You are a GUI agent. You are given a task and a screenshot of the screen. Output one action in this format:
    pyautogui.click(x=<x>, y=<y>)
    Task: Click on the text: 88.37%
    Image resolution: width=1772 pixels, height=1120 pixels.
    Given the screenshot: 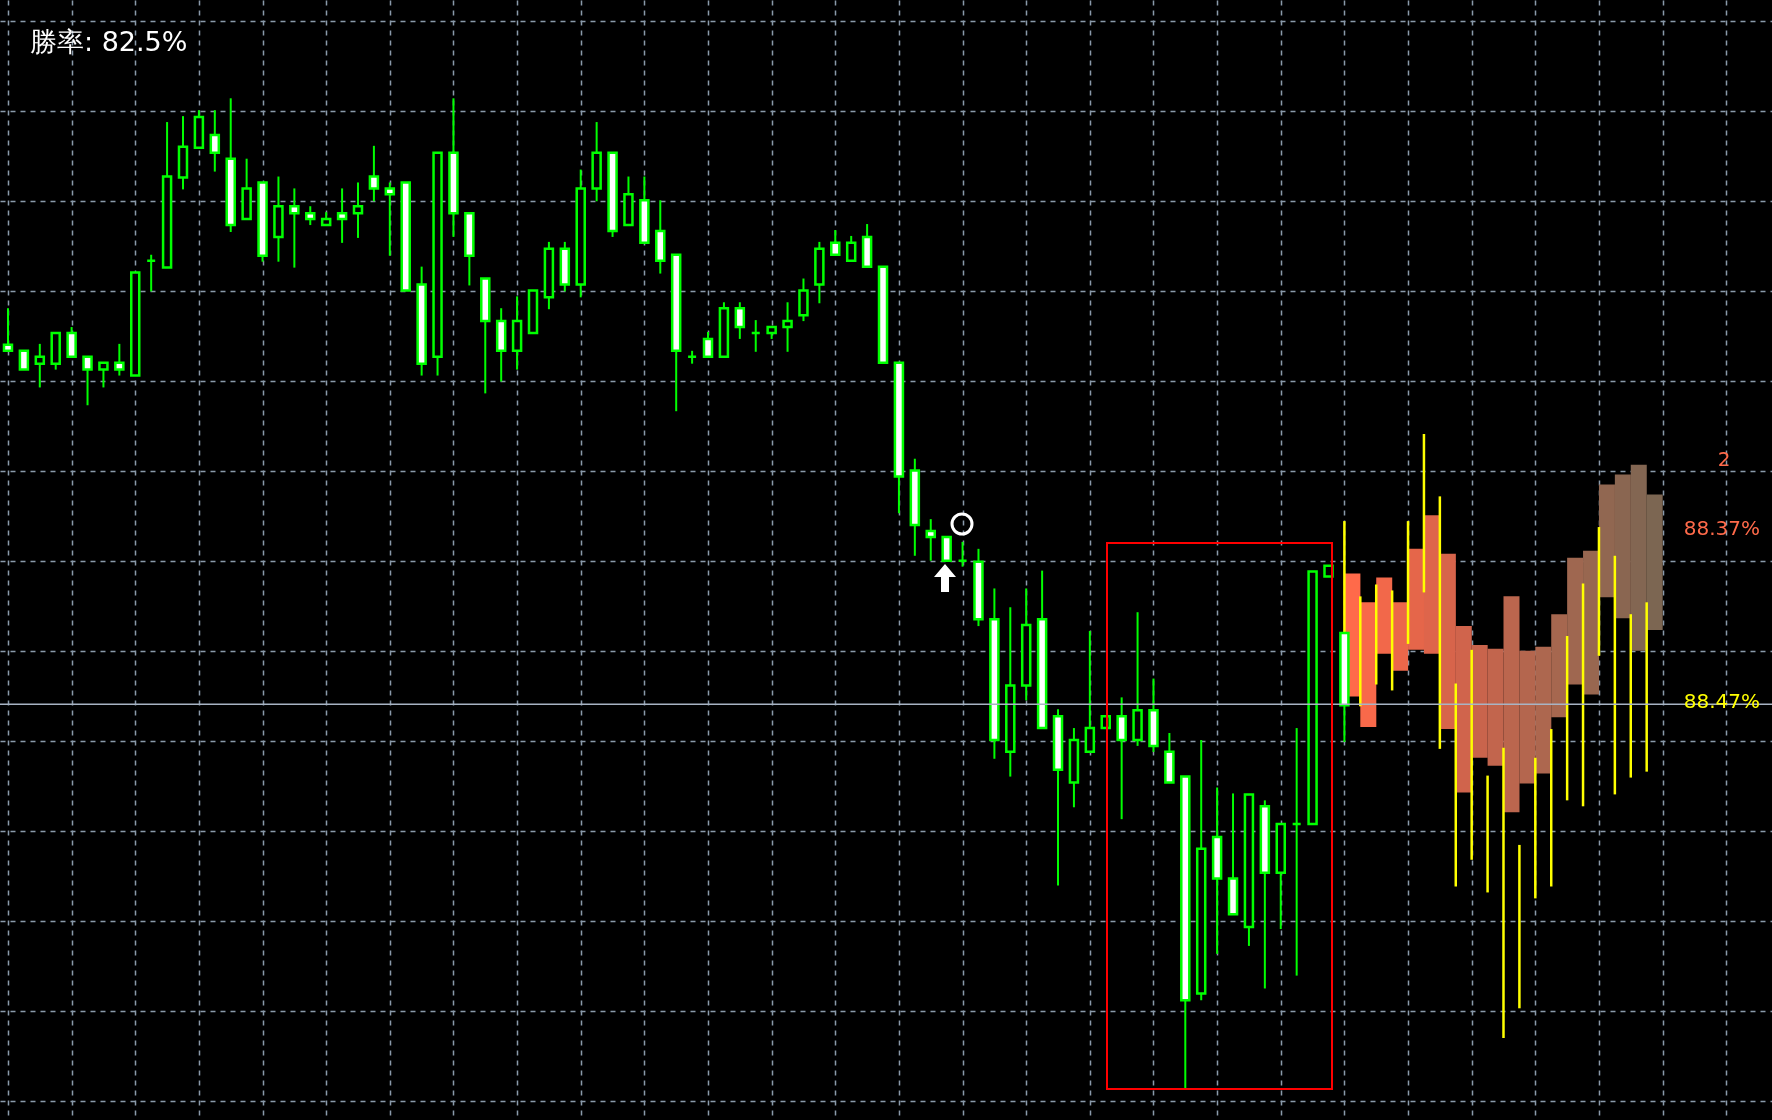 What is the action you would take?
    pyautogui.click(x=1721, y=528)
    